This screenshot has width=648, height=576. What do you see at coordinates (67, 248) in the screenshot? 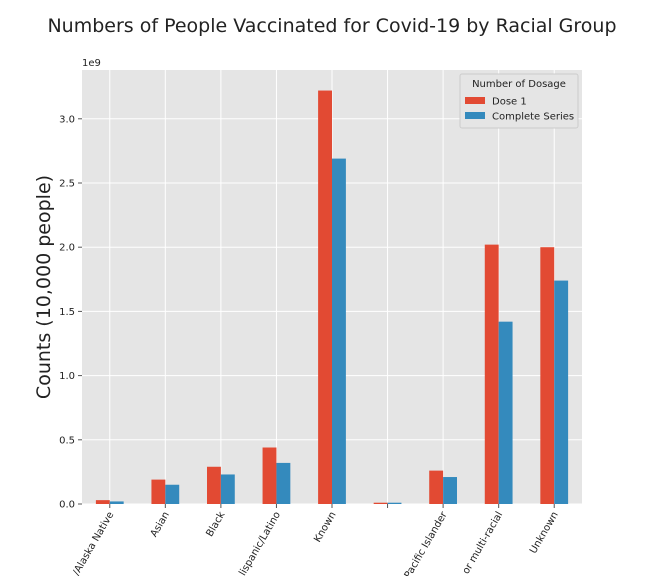
I see `y-tick-label: 2.0` at bounding box center [67, 248].